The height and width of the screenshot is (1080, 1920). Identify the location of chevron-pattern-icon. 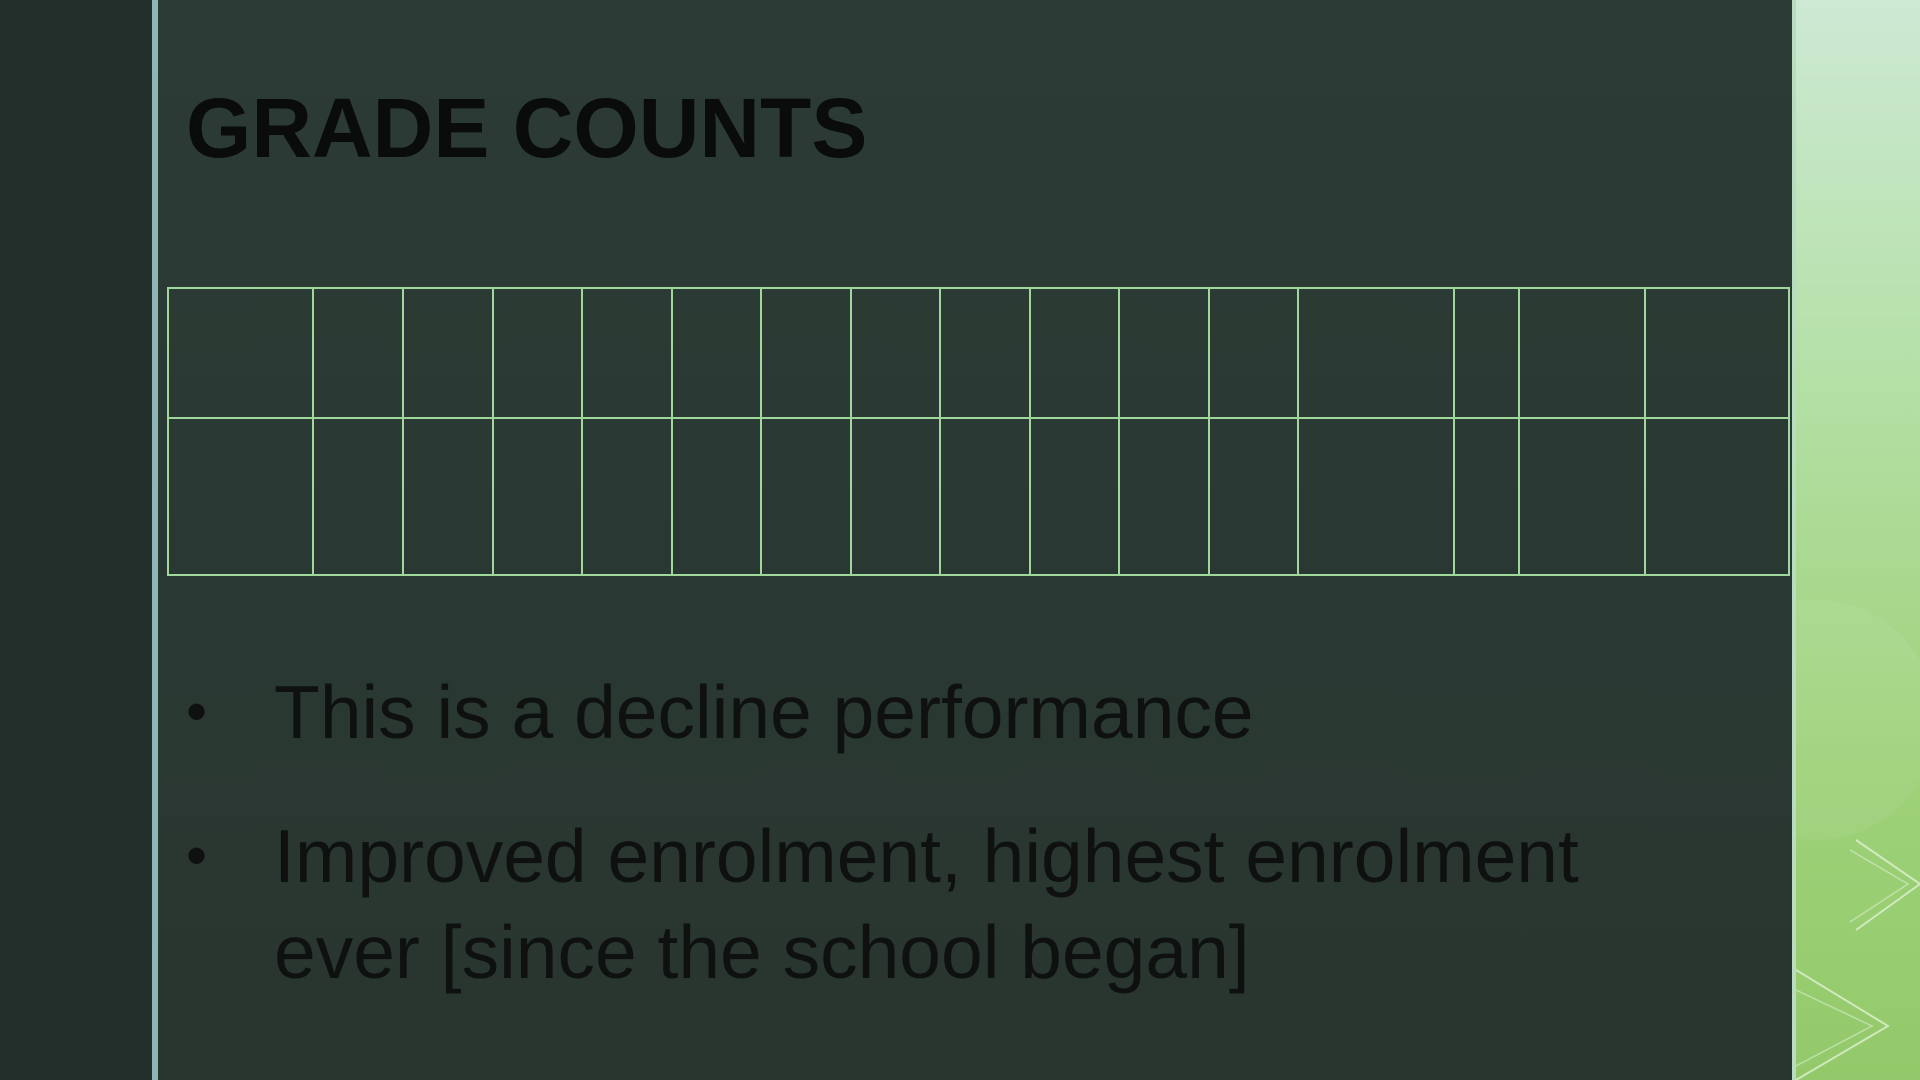
(1858, 840).